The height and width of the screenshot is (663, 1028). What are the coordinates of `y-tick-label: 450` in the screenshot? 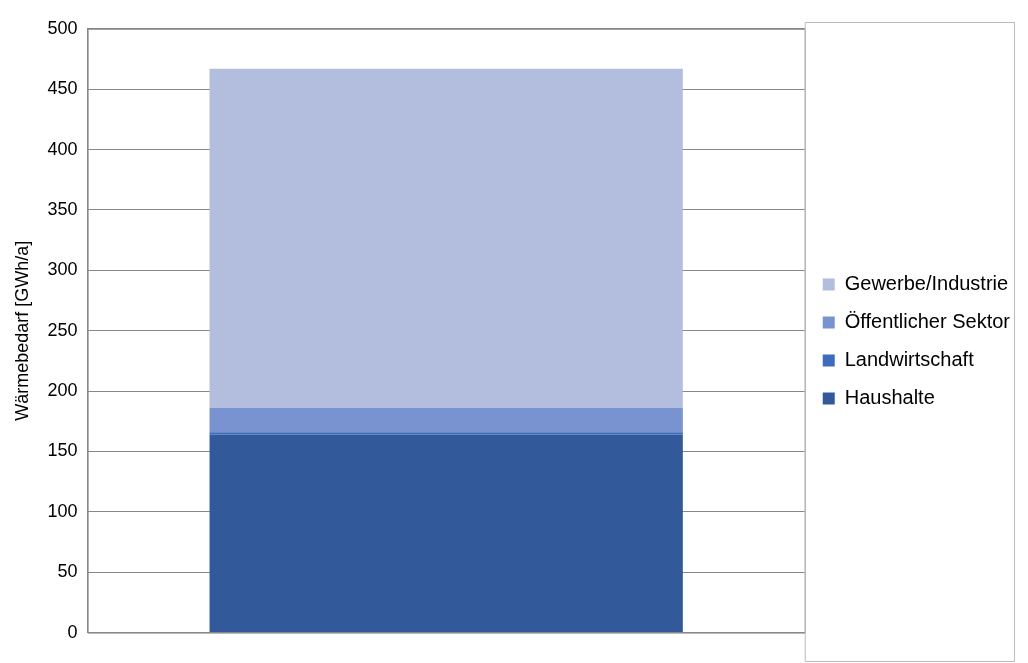 It's located at (62, 88).